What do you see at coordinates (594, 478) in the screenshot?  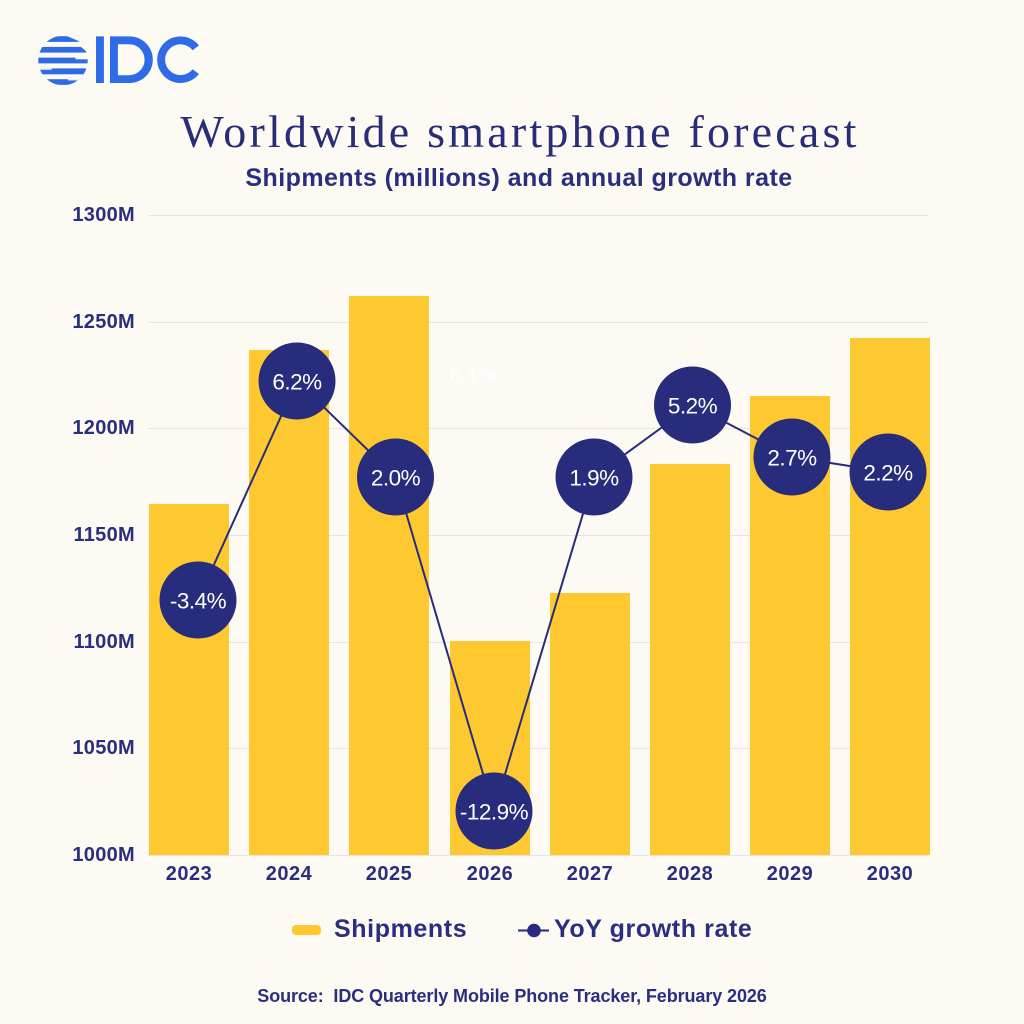 I see `svg-text: 1.9%` at bounding box center [594, 478].